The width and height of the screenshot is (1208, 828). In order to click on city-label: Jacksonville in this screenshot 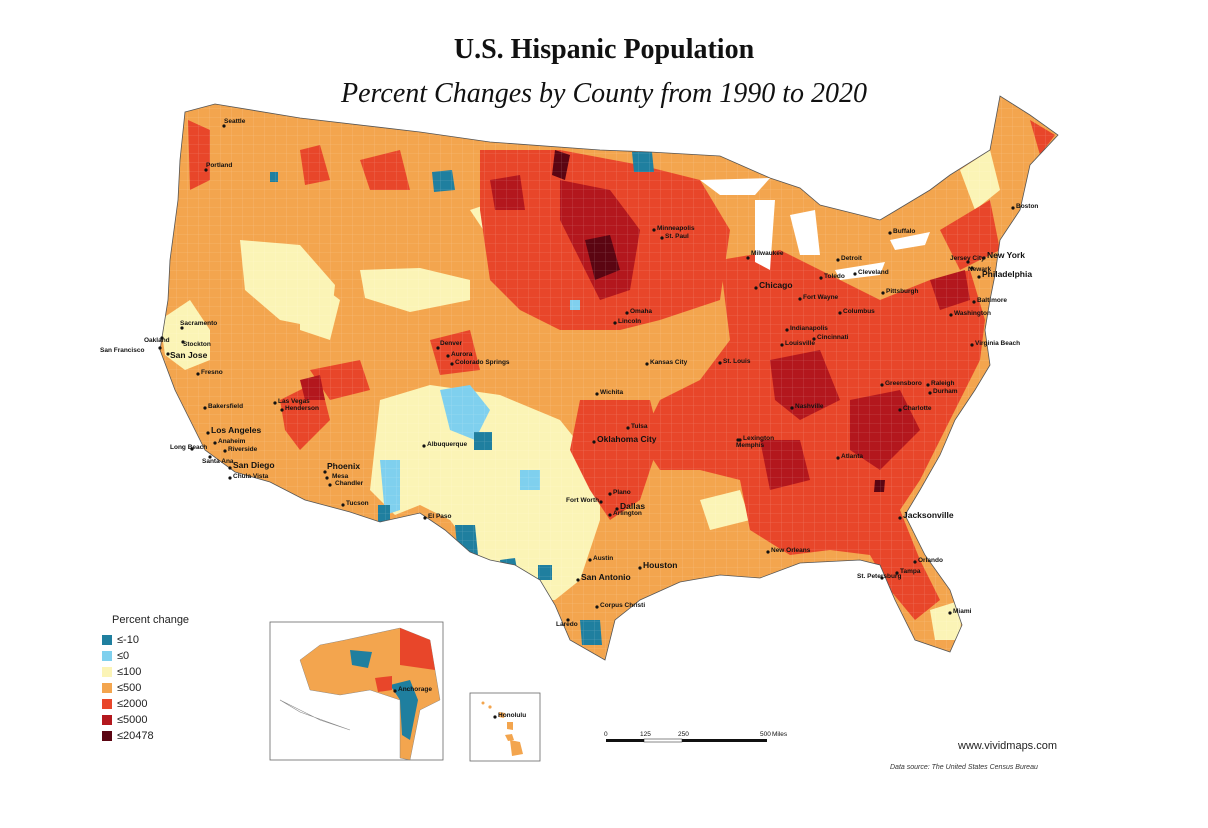, I will do `click(928, 515)`.